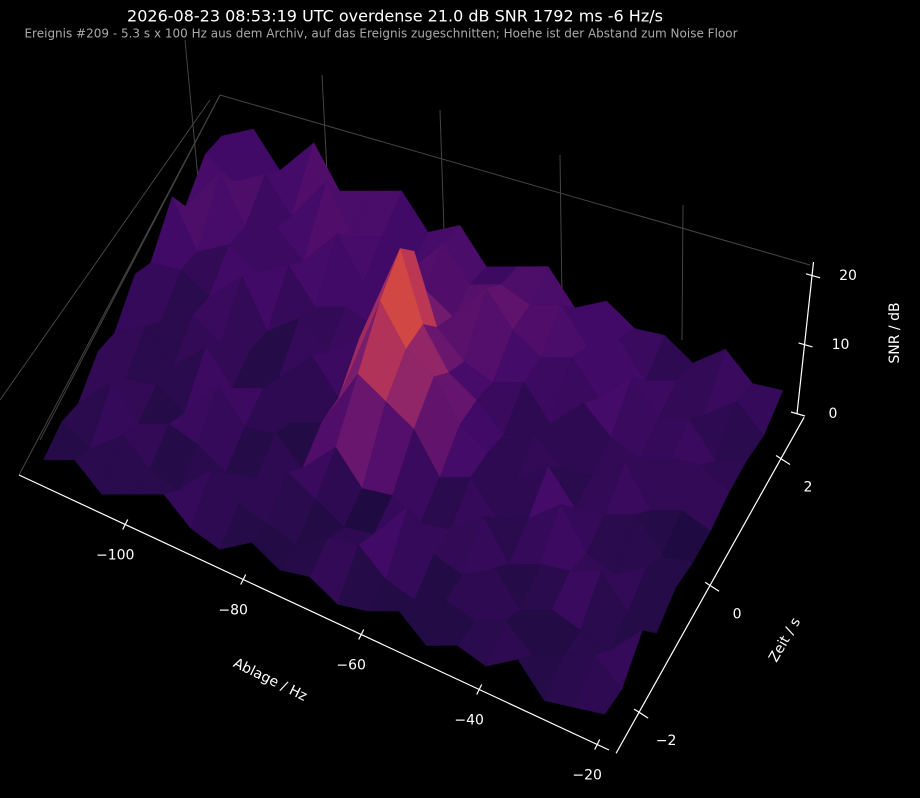 The height and width of the screenshot is (798, 920). I want to click on z-tick-label: 0, so click(833, 414).